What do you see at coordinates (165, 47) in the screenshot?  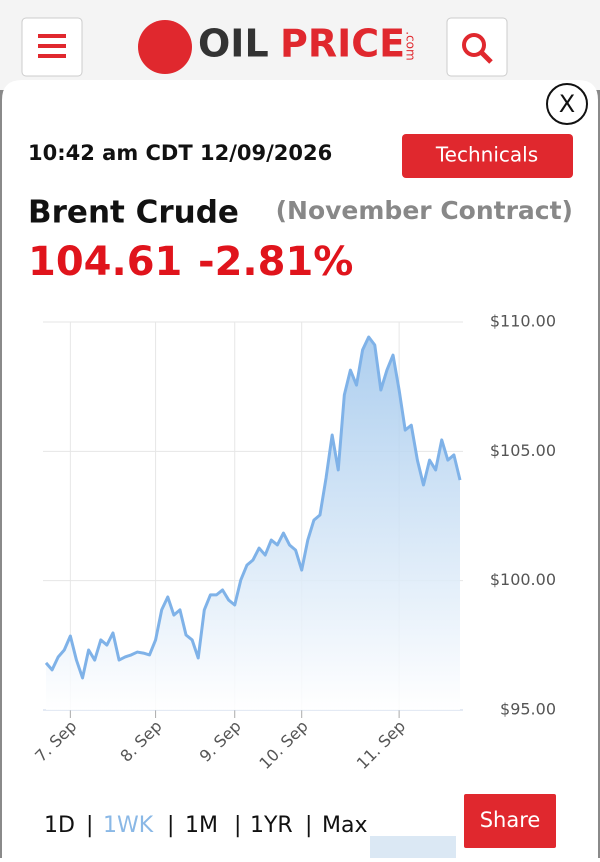 I see `logo-icon` at bounding box center [165, 47].